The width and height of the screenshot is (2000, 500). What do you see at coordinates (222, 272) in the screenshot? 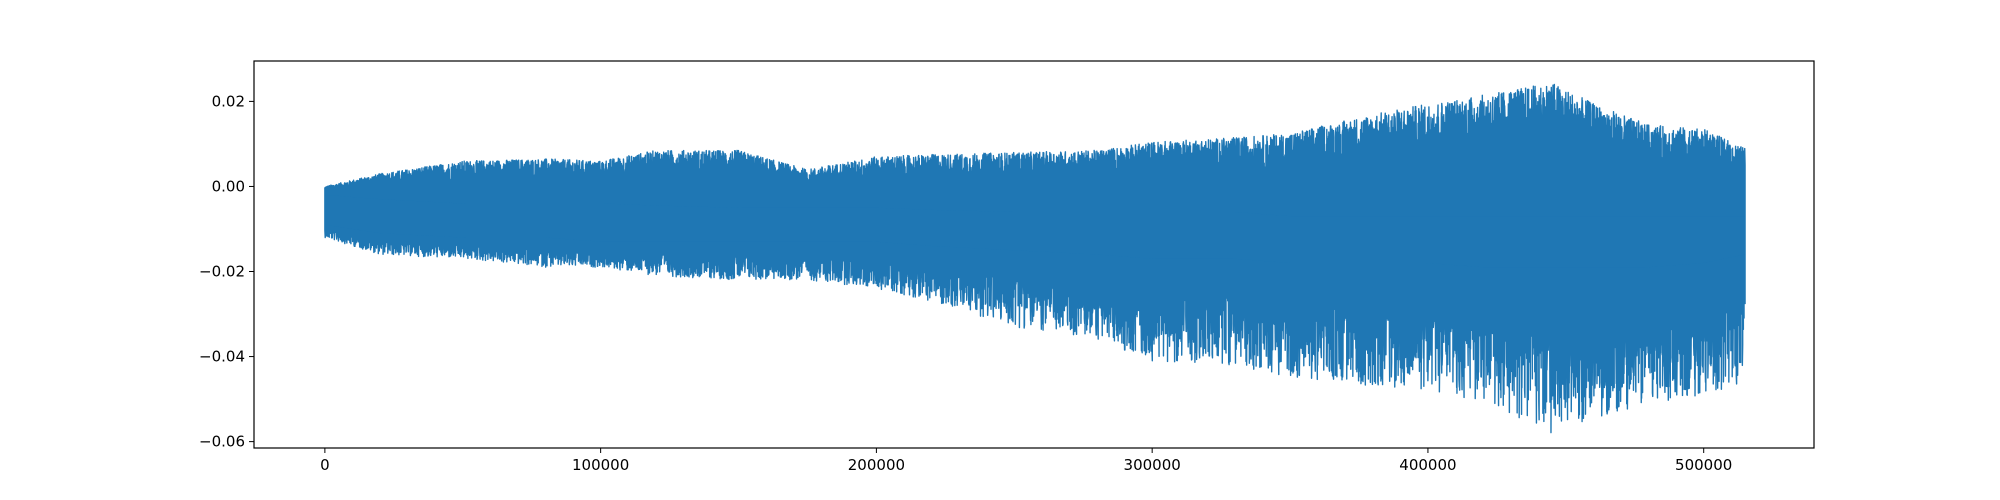
I see `y-tick-label: −0.02` at bounding box center [222, 272].